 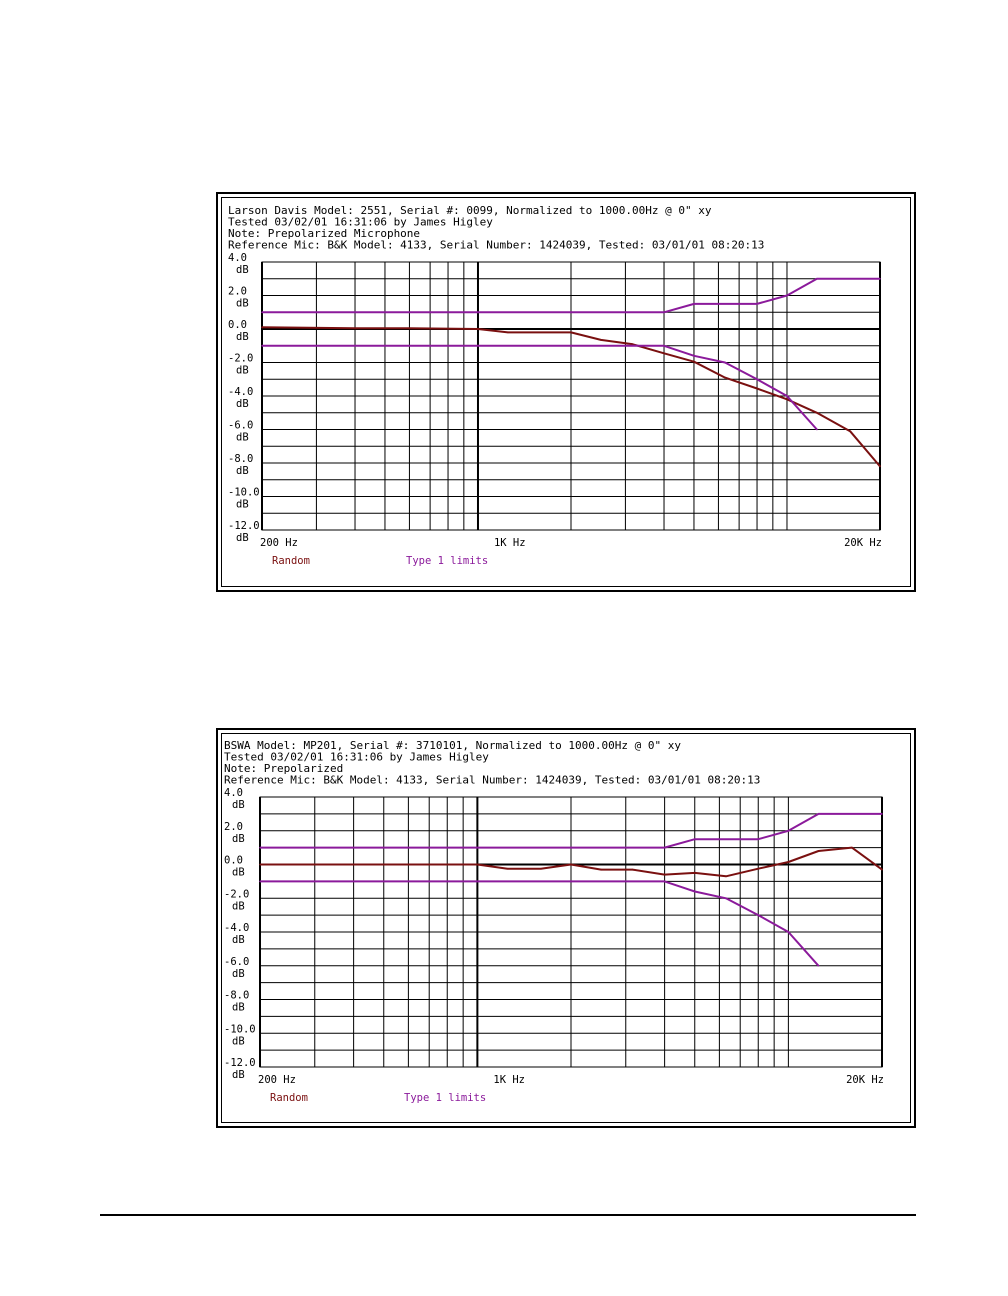 I want to click on chart-header-line: Note: Prepolarized Microphone, so click(x=324, y=233).